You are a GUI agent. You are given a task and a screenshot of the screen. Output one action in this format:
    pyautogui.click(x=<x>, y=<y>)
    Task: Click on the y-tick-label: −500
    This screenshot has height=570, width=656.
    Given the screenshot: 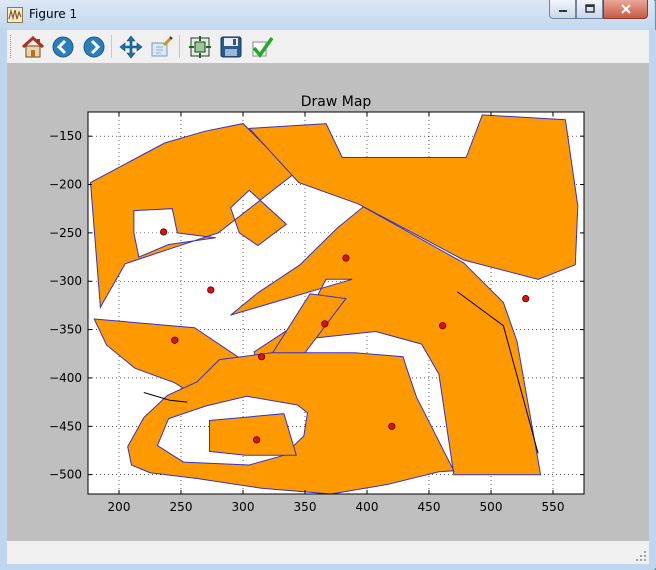 What is the action you would take?
    pyautogui.click(x=65, y=475)
    